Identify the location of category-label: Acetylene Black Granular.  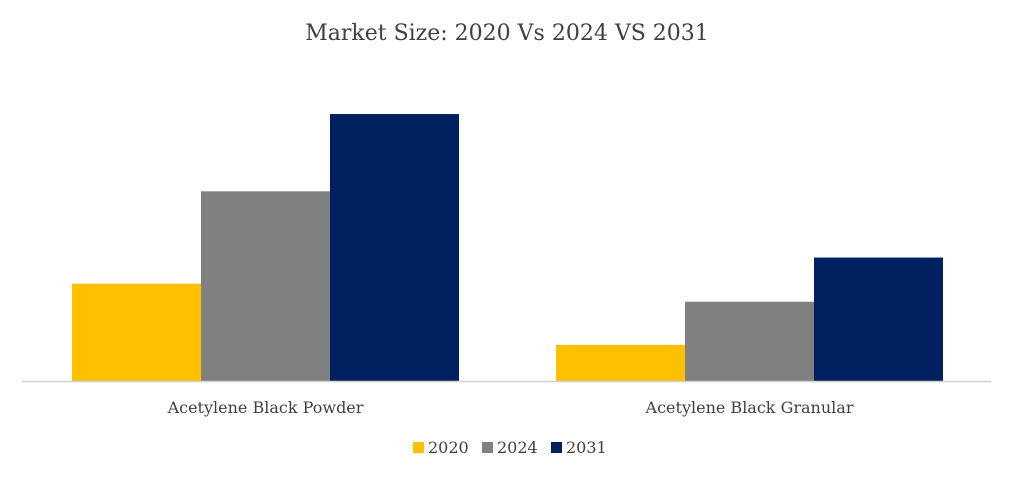
(749, 407).